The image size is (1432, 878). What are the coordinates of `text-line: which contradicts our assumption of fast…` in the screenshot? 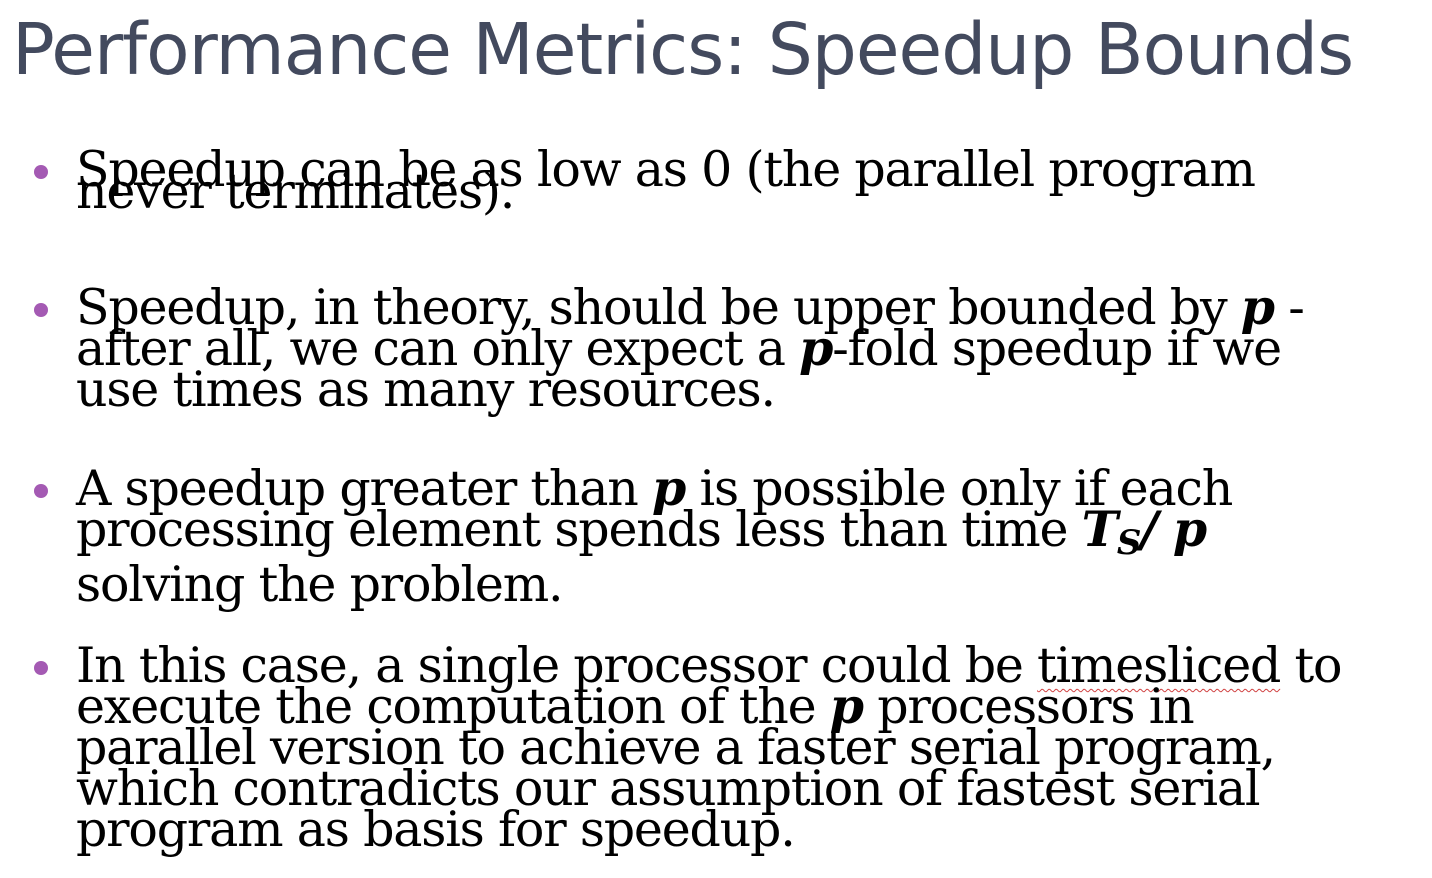 It's located at (708, 788).